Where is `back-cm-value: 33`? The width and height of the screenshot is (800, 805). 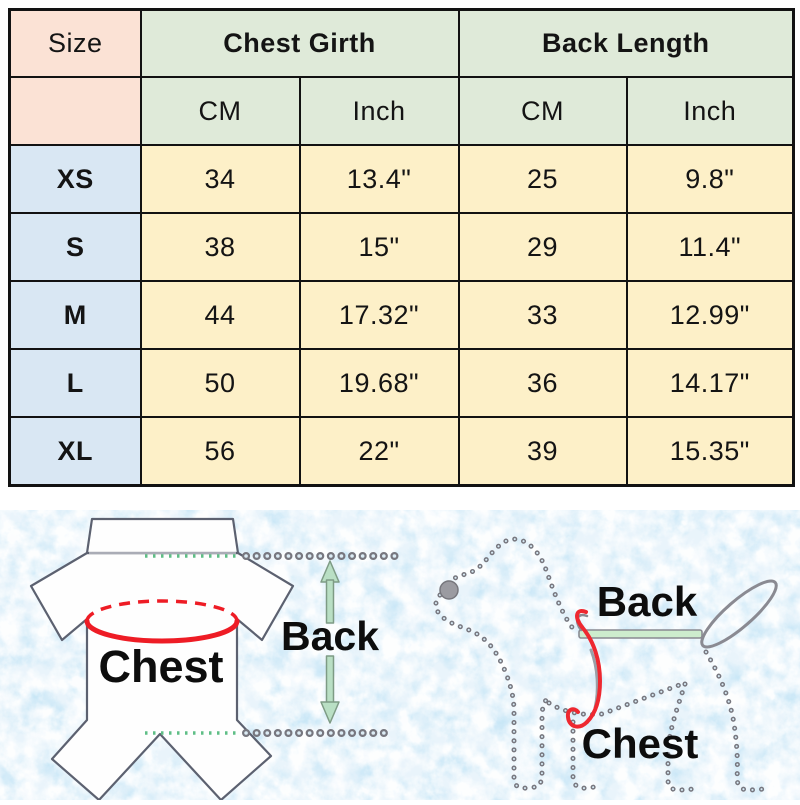 back-cm-value: 33 is located at coordinates (542, 315).